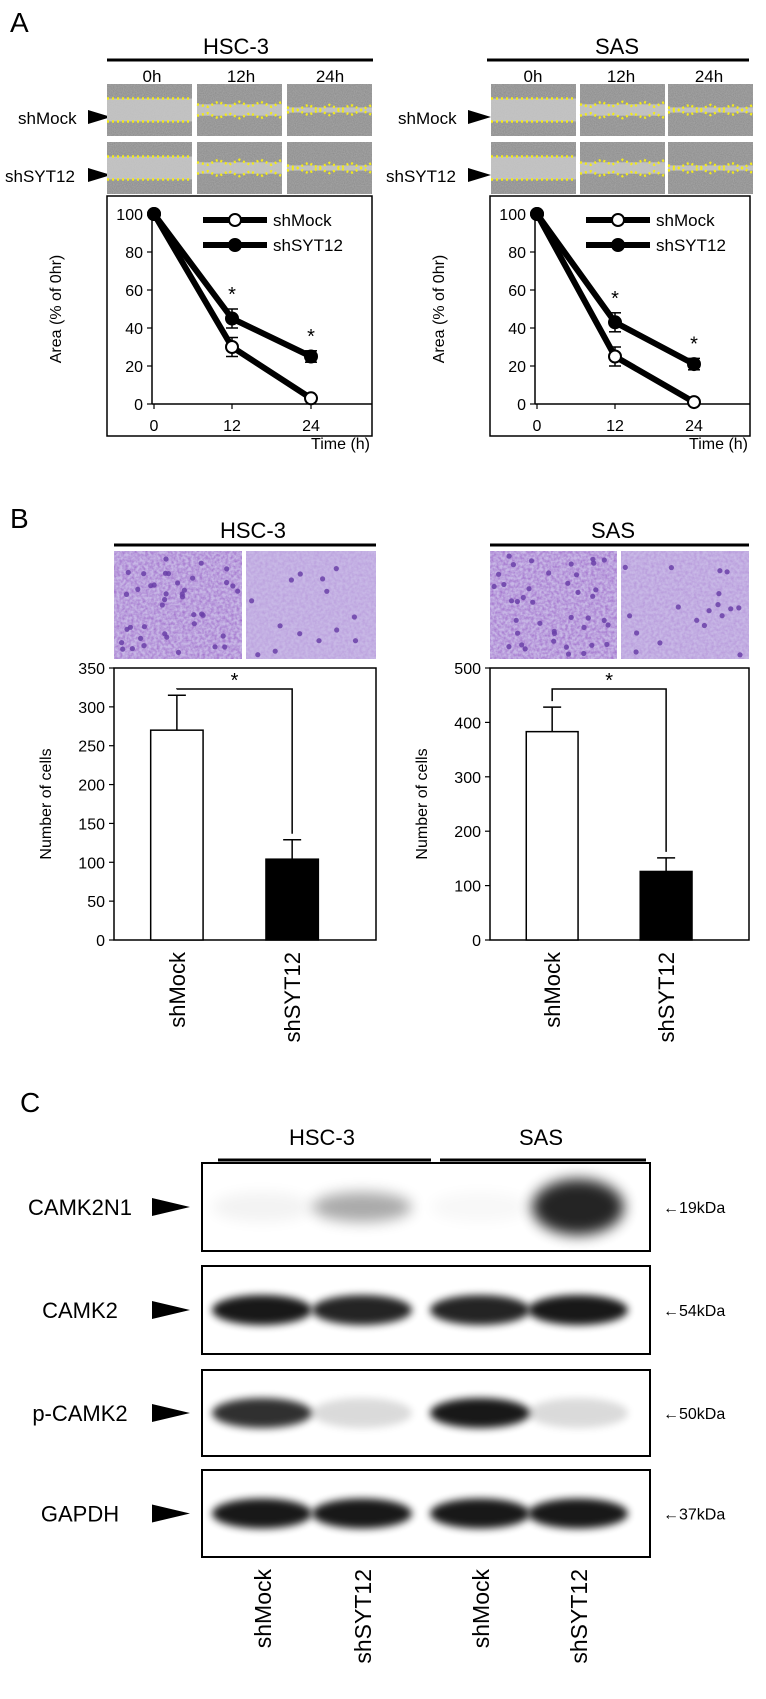  Describe the element at coordinates (56, 309) in the screenshot. I see `y-axis-label: Area (% of 0hr)` at that location.